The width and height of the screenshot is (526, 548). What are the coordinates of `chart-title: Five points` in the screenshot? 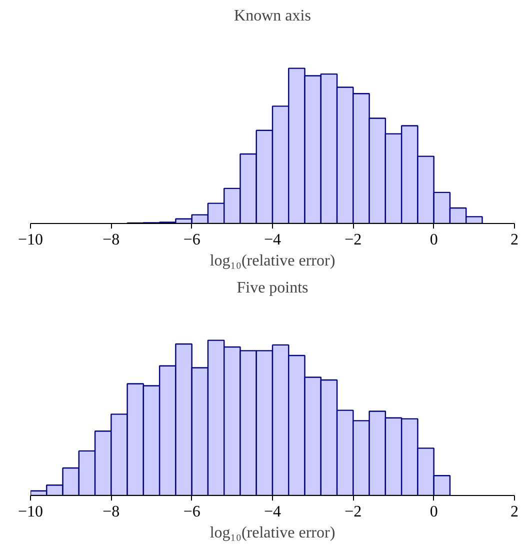 It's located at (272, 288).